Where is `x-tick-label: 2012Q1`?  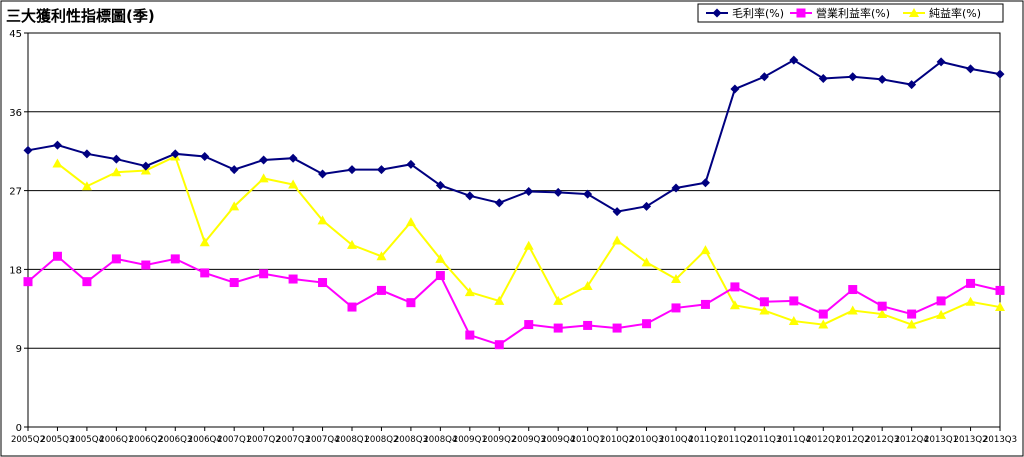 x-tick-label: 2012Q1 is located at coordinates (823, 440).